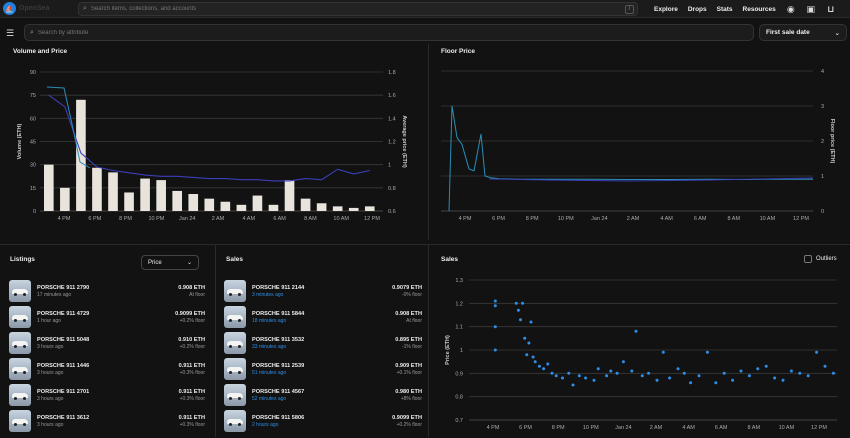 Image resolution: width=850 pixels, height=438 pixels. I want to click on global-search-box: ⌕ /, so click(358, 9).